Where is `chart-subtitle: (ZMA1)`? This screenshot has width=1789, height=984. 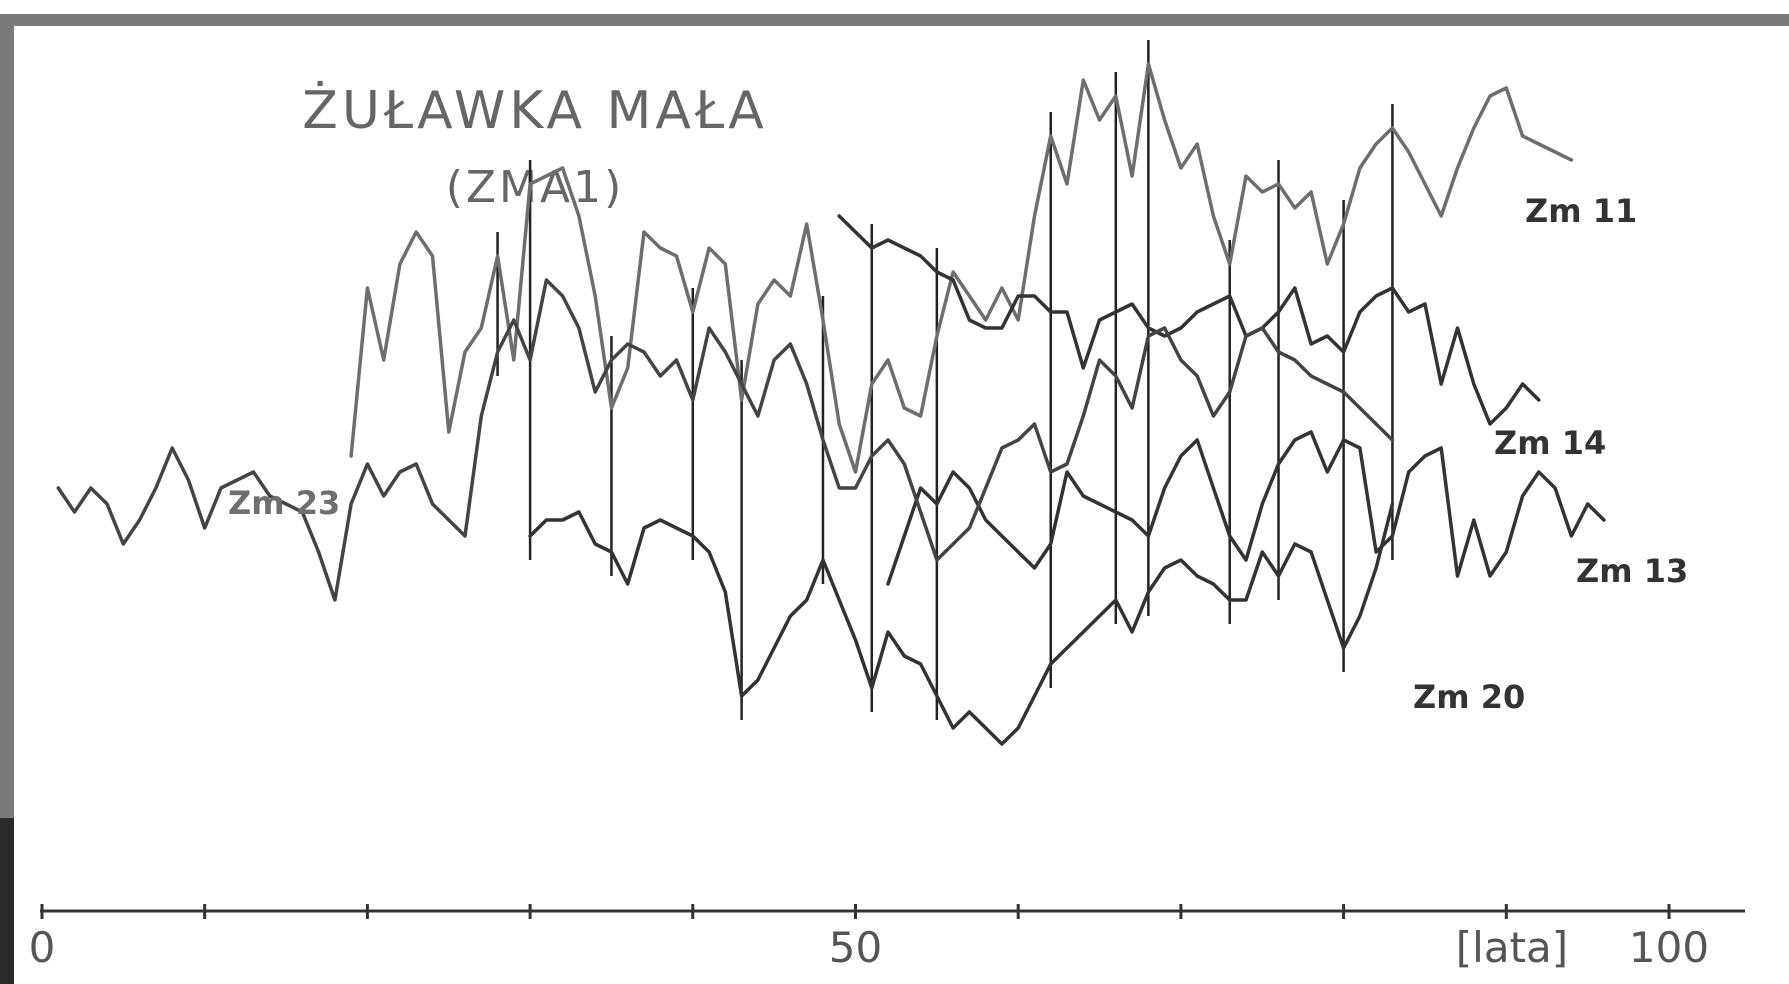 chart-subtitle: (ZMA1) is located at coordinates (535, 187).